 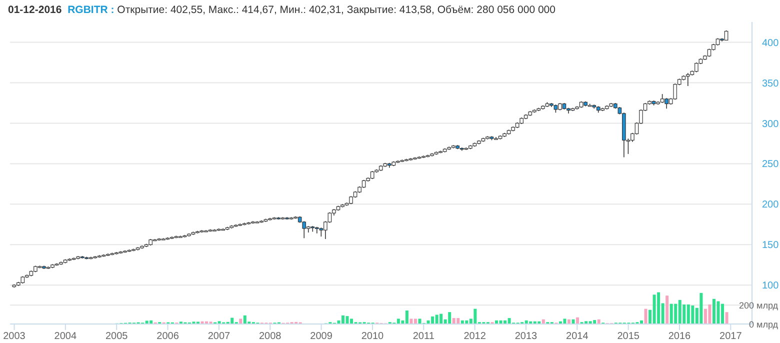 What do you see at coordinates (771, 246) in the screenshot?
I see `y-tick-label: 150` at bounding box center [771, 246].